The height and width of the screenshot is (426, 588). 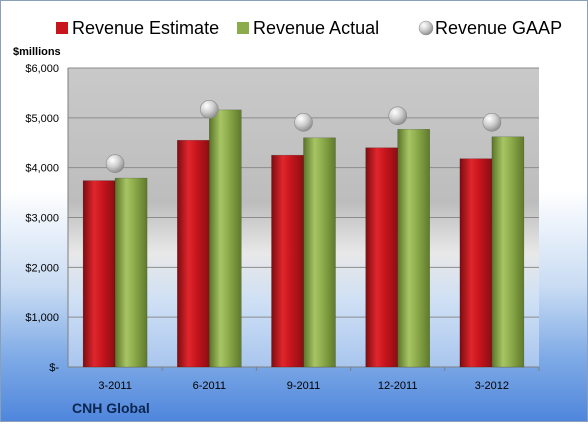 I want to click on legend-label: Revenue GAAP, so click(x=498, y=28).